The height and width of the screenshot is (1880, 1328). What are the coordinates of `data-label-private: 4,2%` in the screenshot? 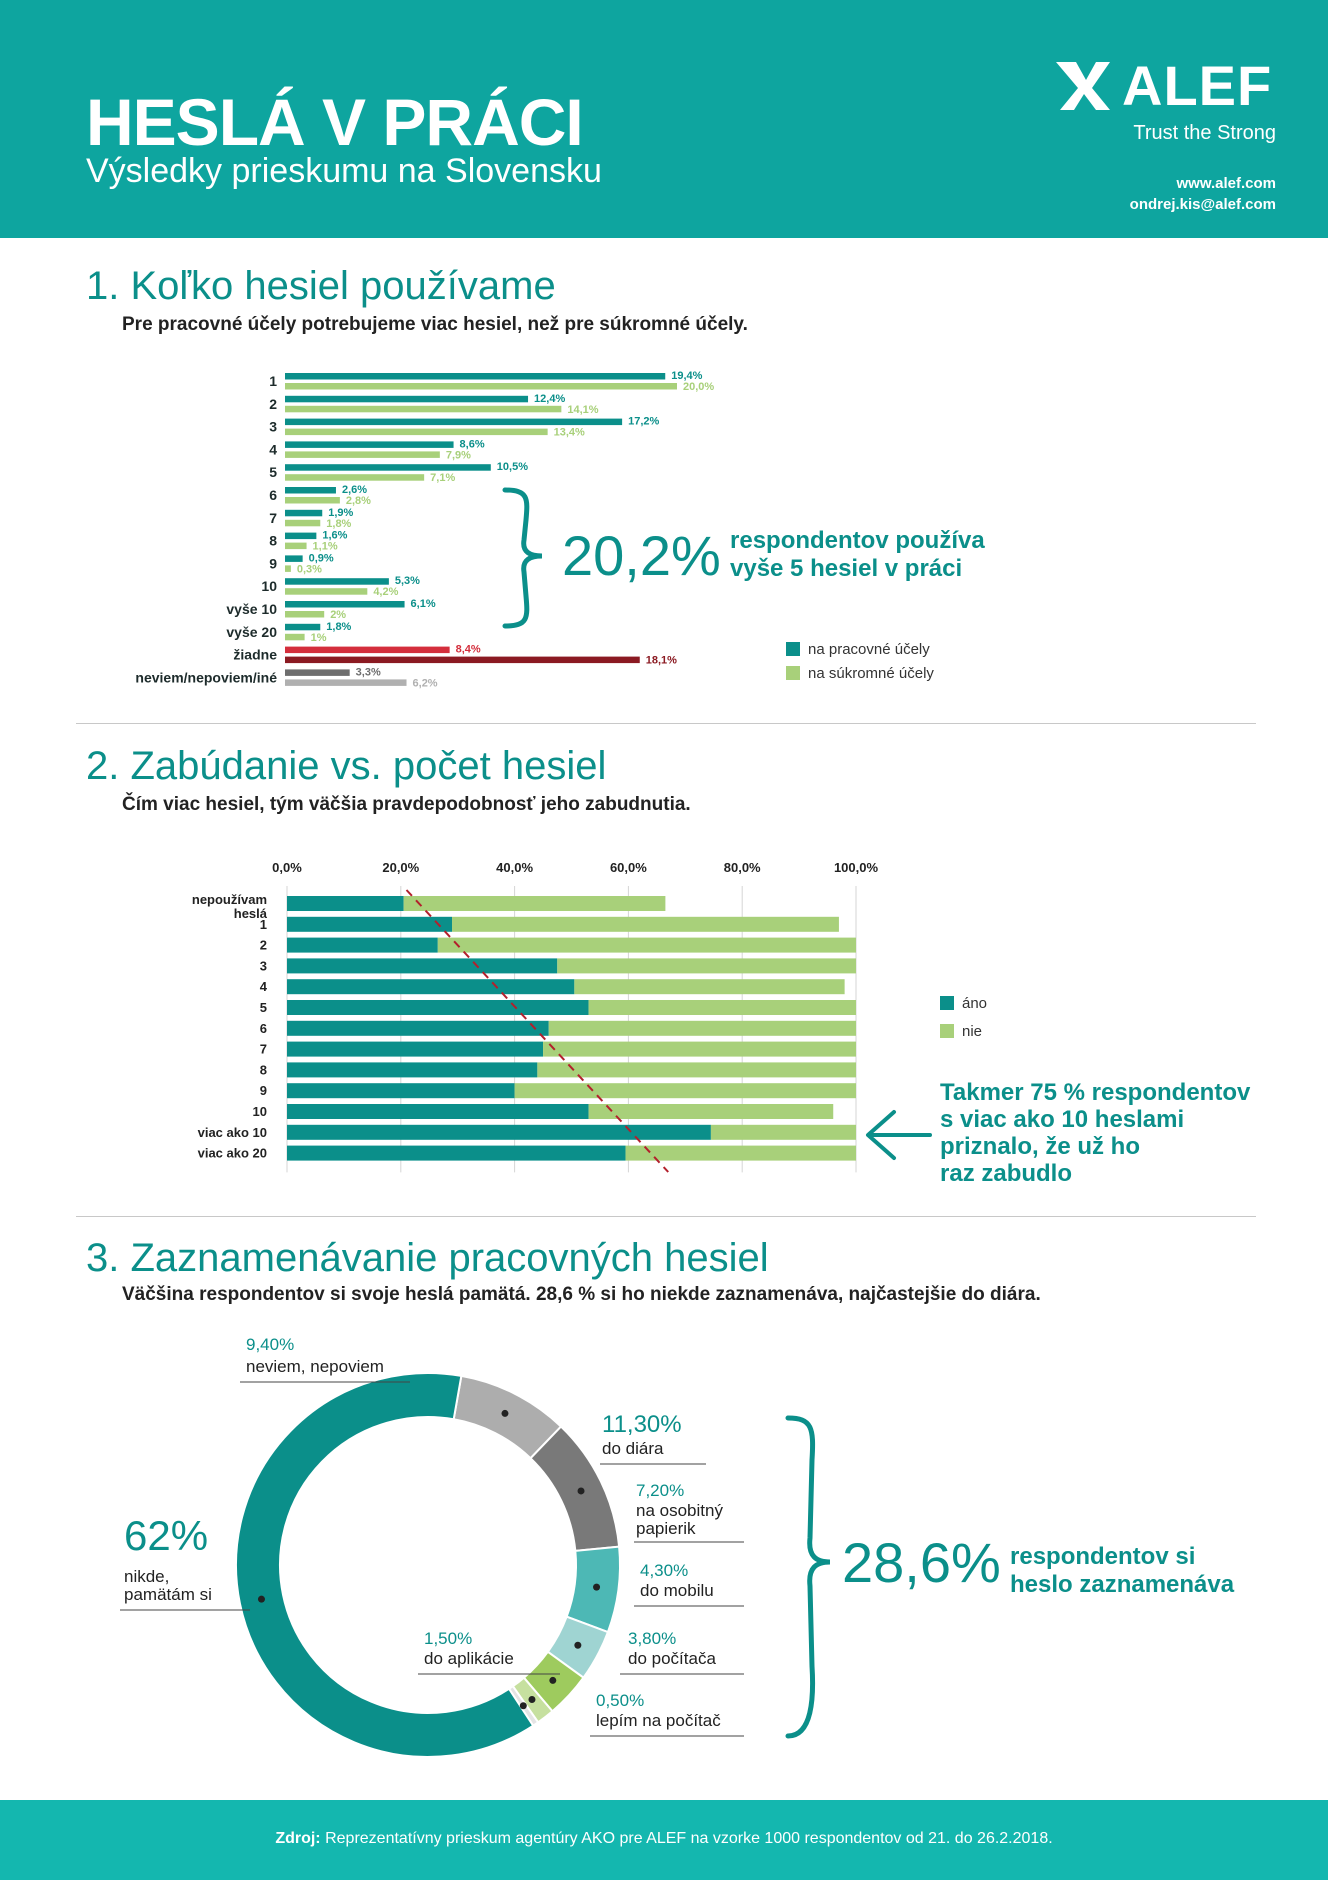 It's located at (385, 592).